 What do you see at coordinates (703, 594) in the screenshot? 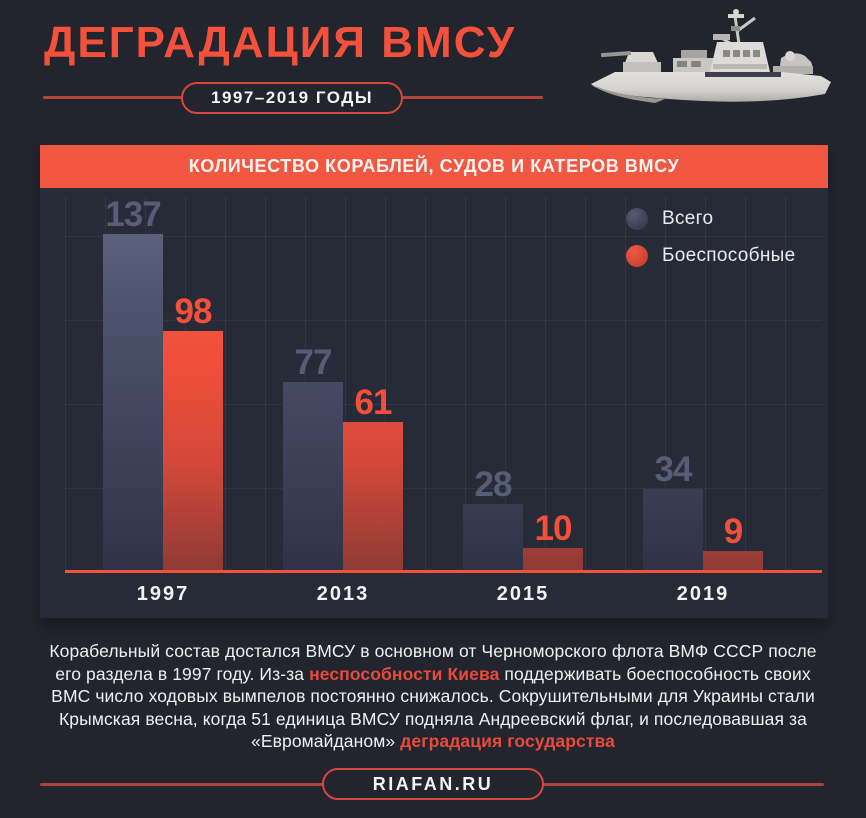
I see `x-axis-label-2019: 2019` at bounding box center [703, 594].